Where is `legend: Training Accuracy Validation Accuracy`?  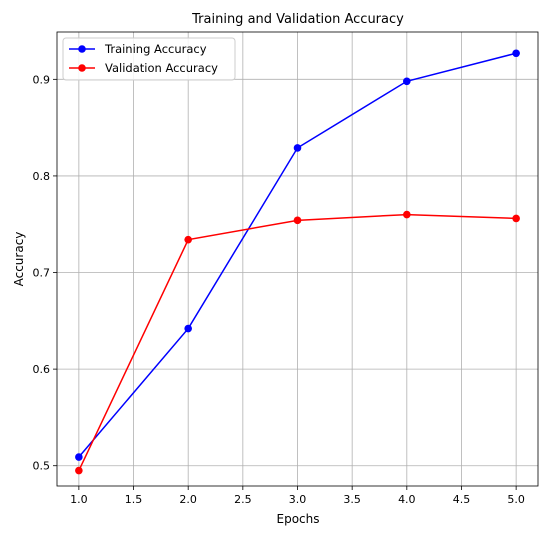
legend: Training Accuracy Validation Accuracy is located at coordinates (149, 59).